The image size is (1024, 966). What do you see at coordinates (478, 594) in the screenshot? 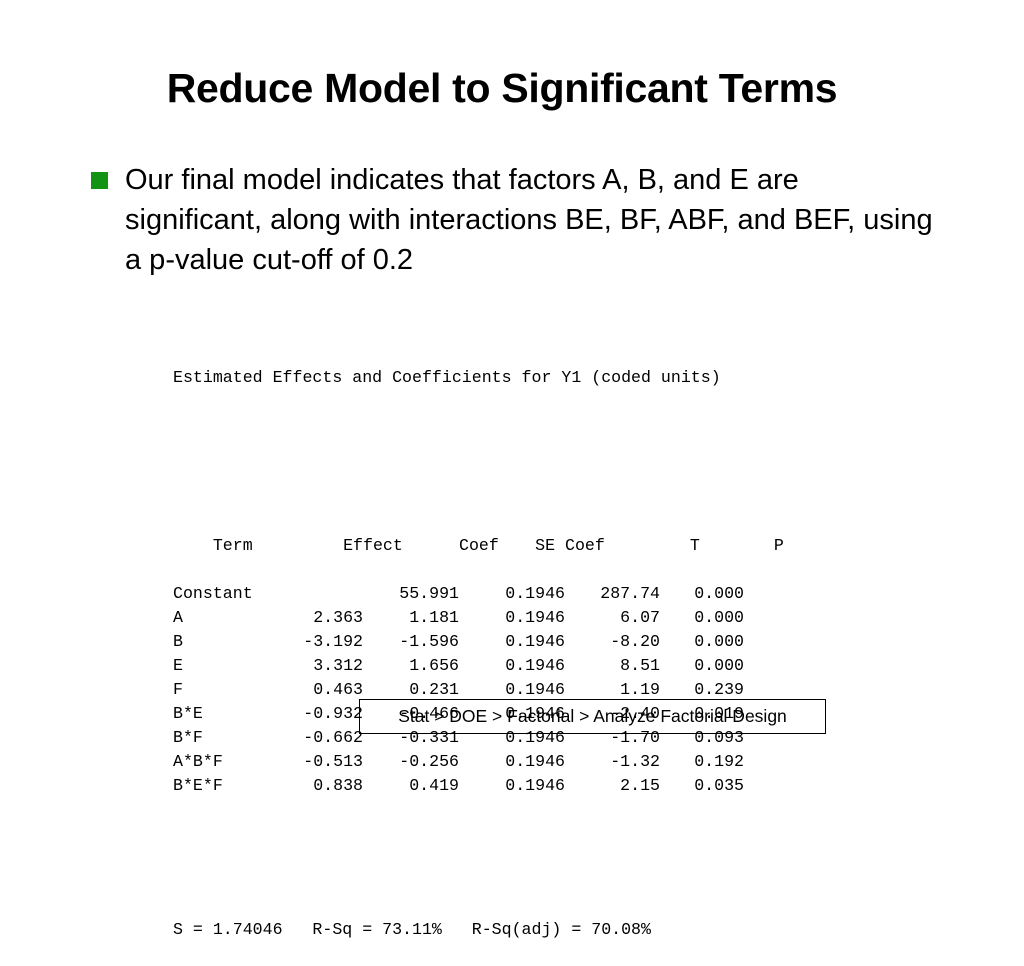
I see `table-row: Constant 55.991 0.1946 287.74 0.000` at bounding box center [478, 594].